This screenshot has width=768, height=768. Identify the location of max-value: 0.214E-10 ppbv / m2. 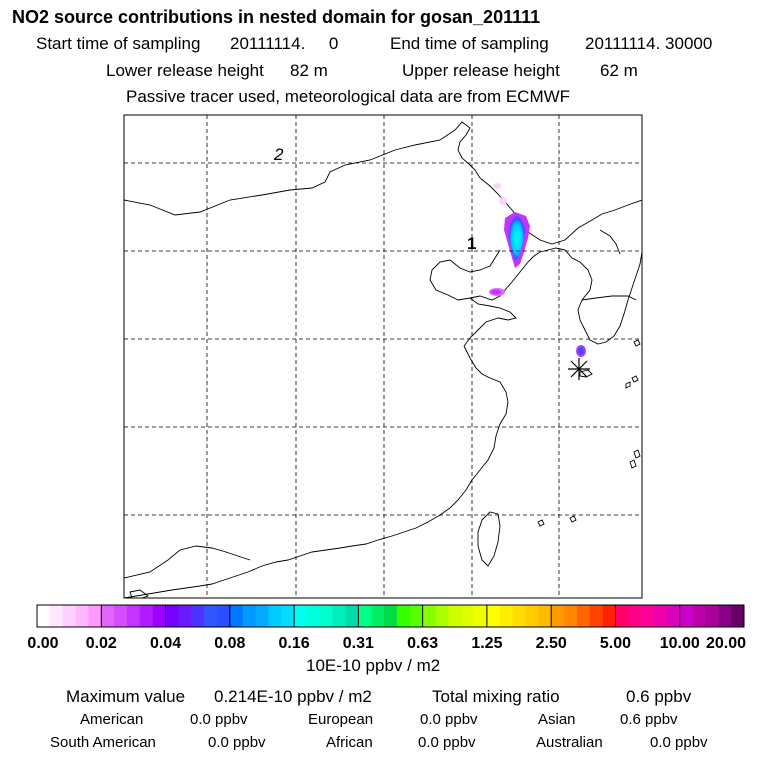
(293, 696).